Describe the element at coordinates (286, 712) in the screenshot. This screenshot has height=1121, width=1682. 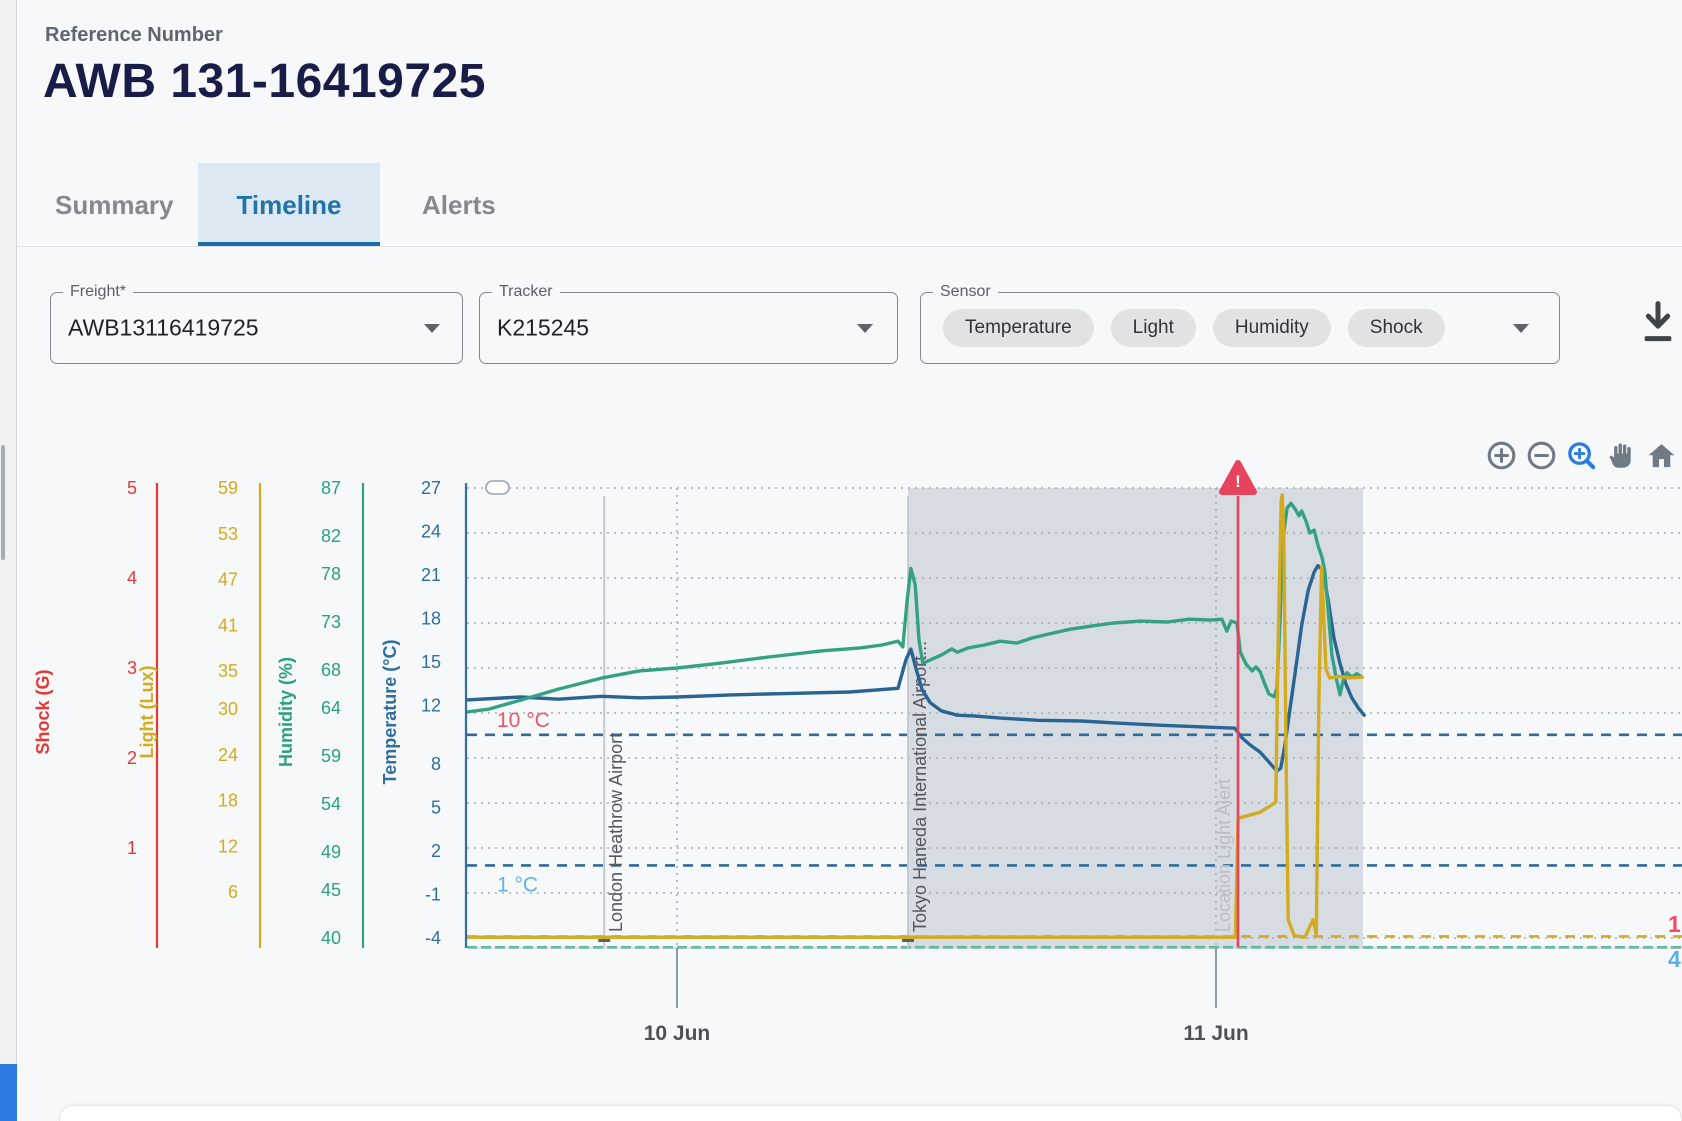
I see `axis-title: Humidity (%)` at that location.